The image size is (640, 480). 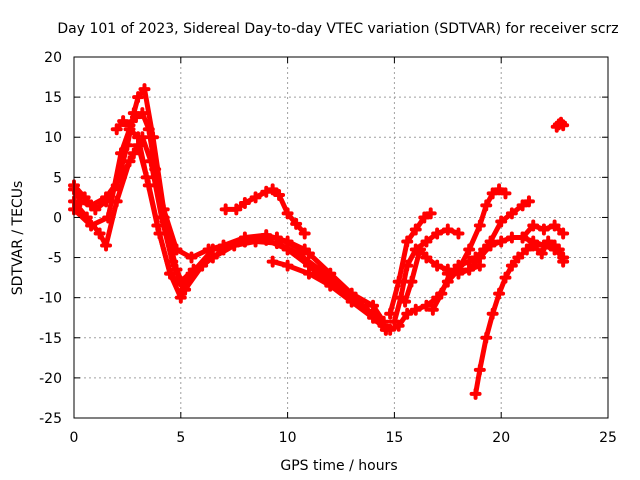 What do you see at coordinates (53, 98) in the screenshot?
I see `y-tick-label: 15` at bounding box center [53, 98].